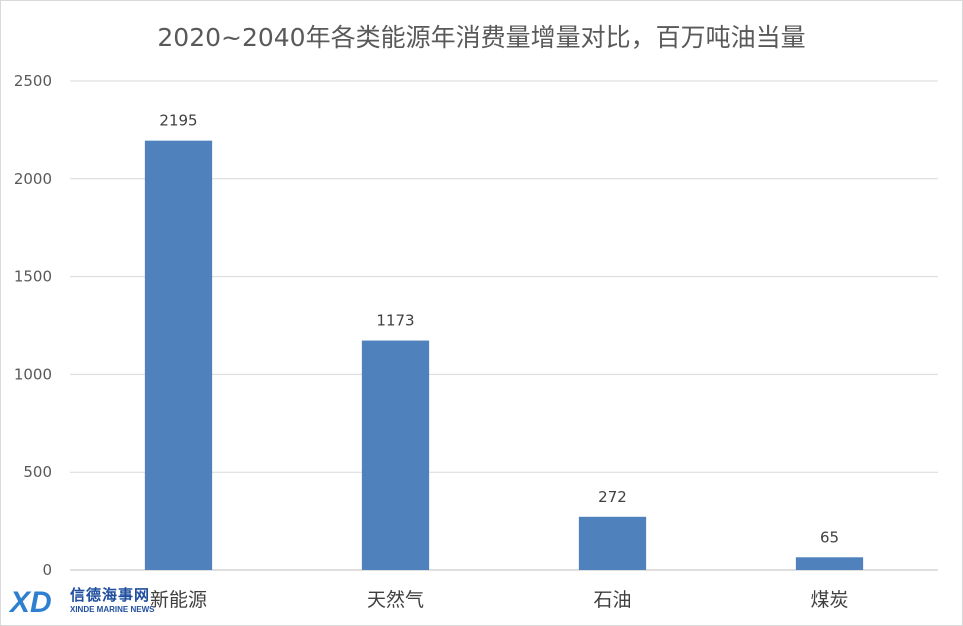 The width and height of the screenshot is (963, 626). What do you see at coordinates (33, 179) in the screenshot?
I see `y-tick-label: 2000` at bounding box center [33, 179].